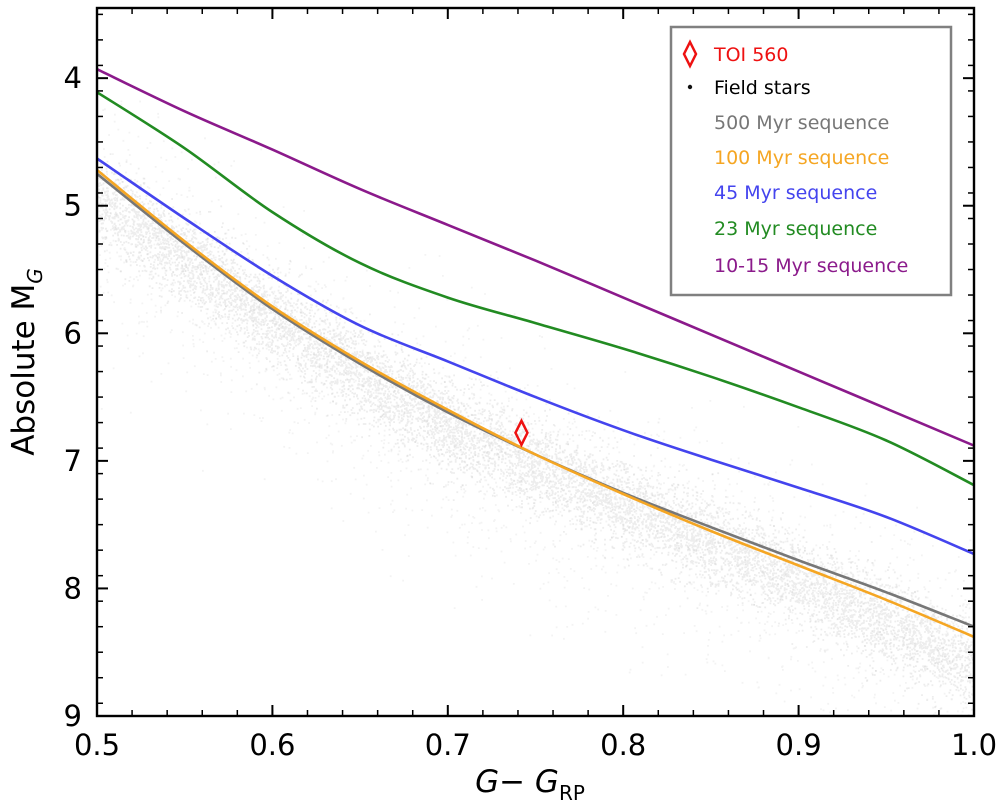  Describe the element at coordinates (73, 588) in the screenshot. I see `y-tick-label: 8` at that location.